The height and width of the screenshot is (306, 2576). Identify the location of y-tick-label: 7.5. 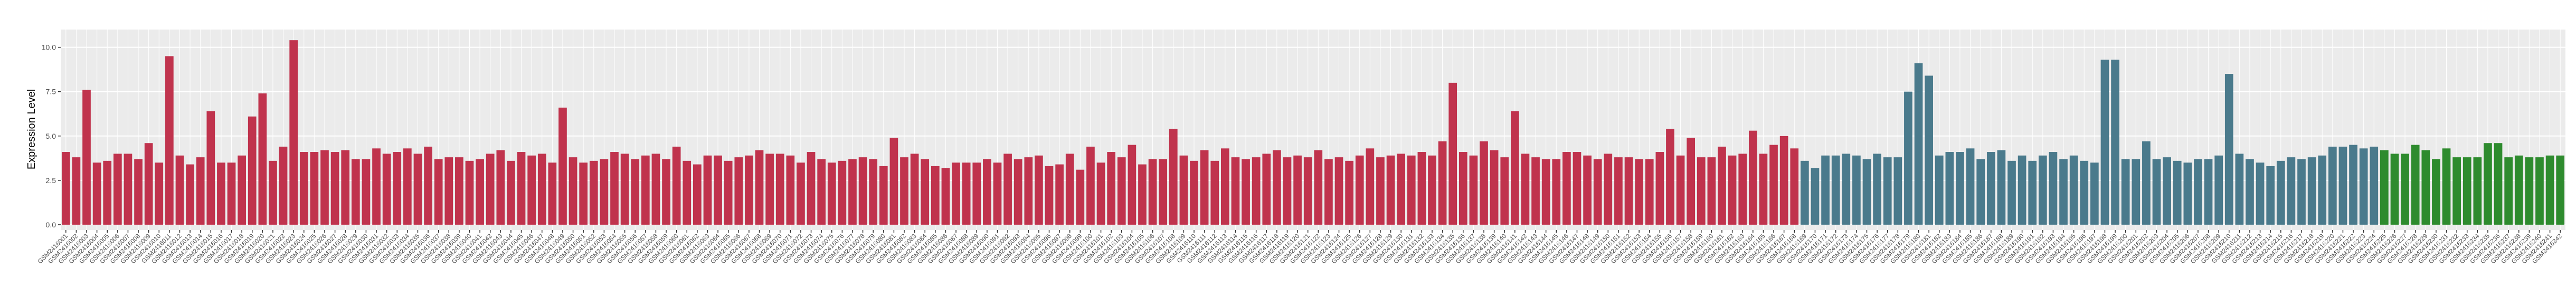
(51, 92).